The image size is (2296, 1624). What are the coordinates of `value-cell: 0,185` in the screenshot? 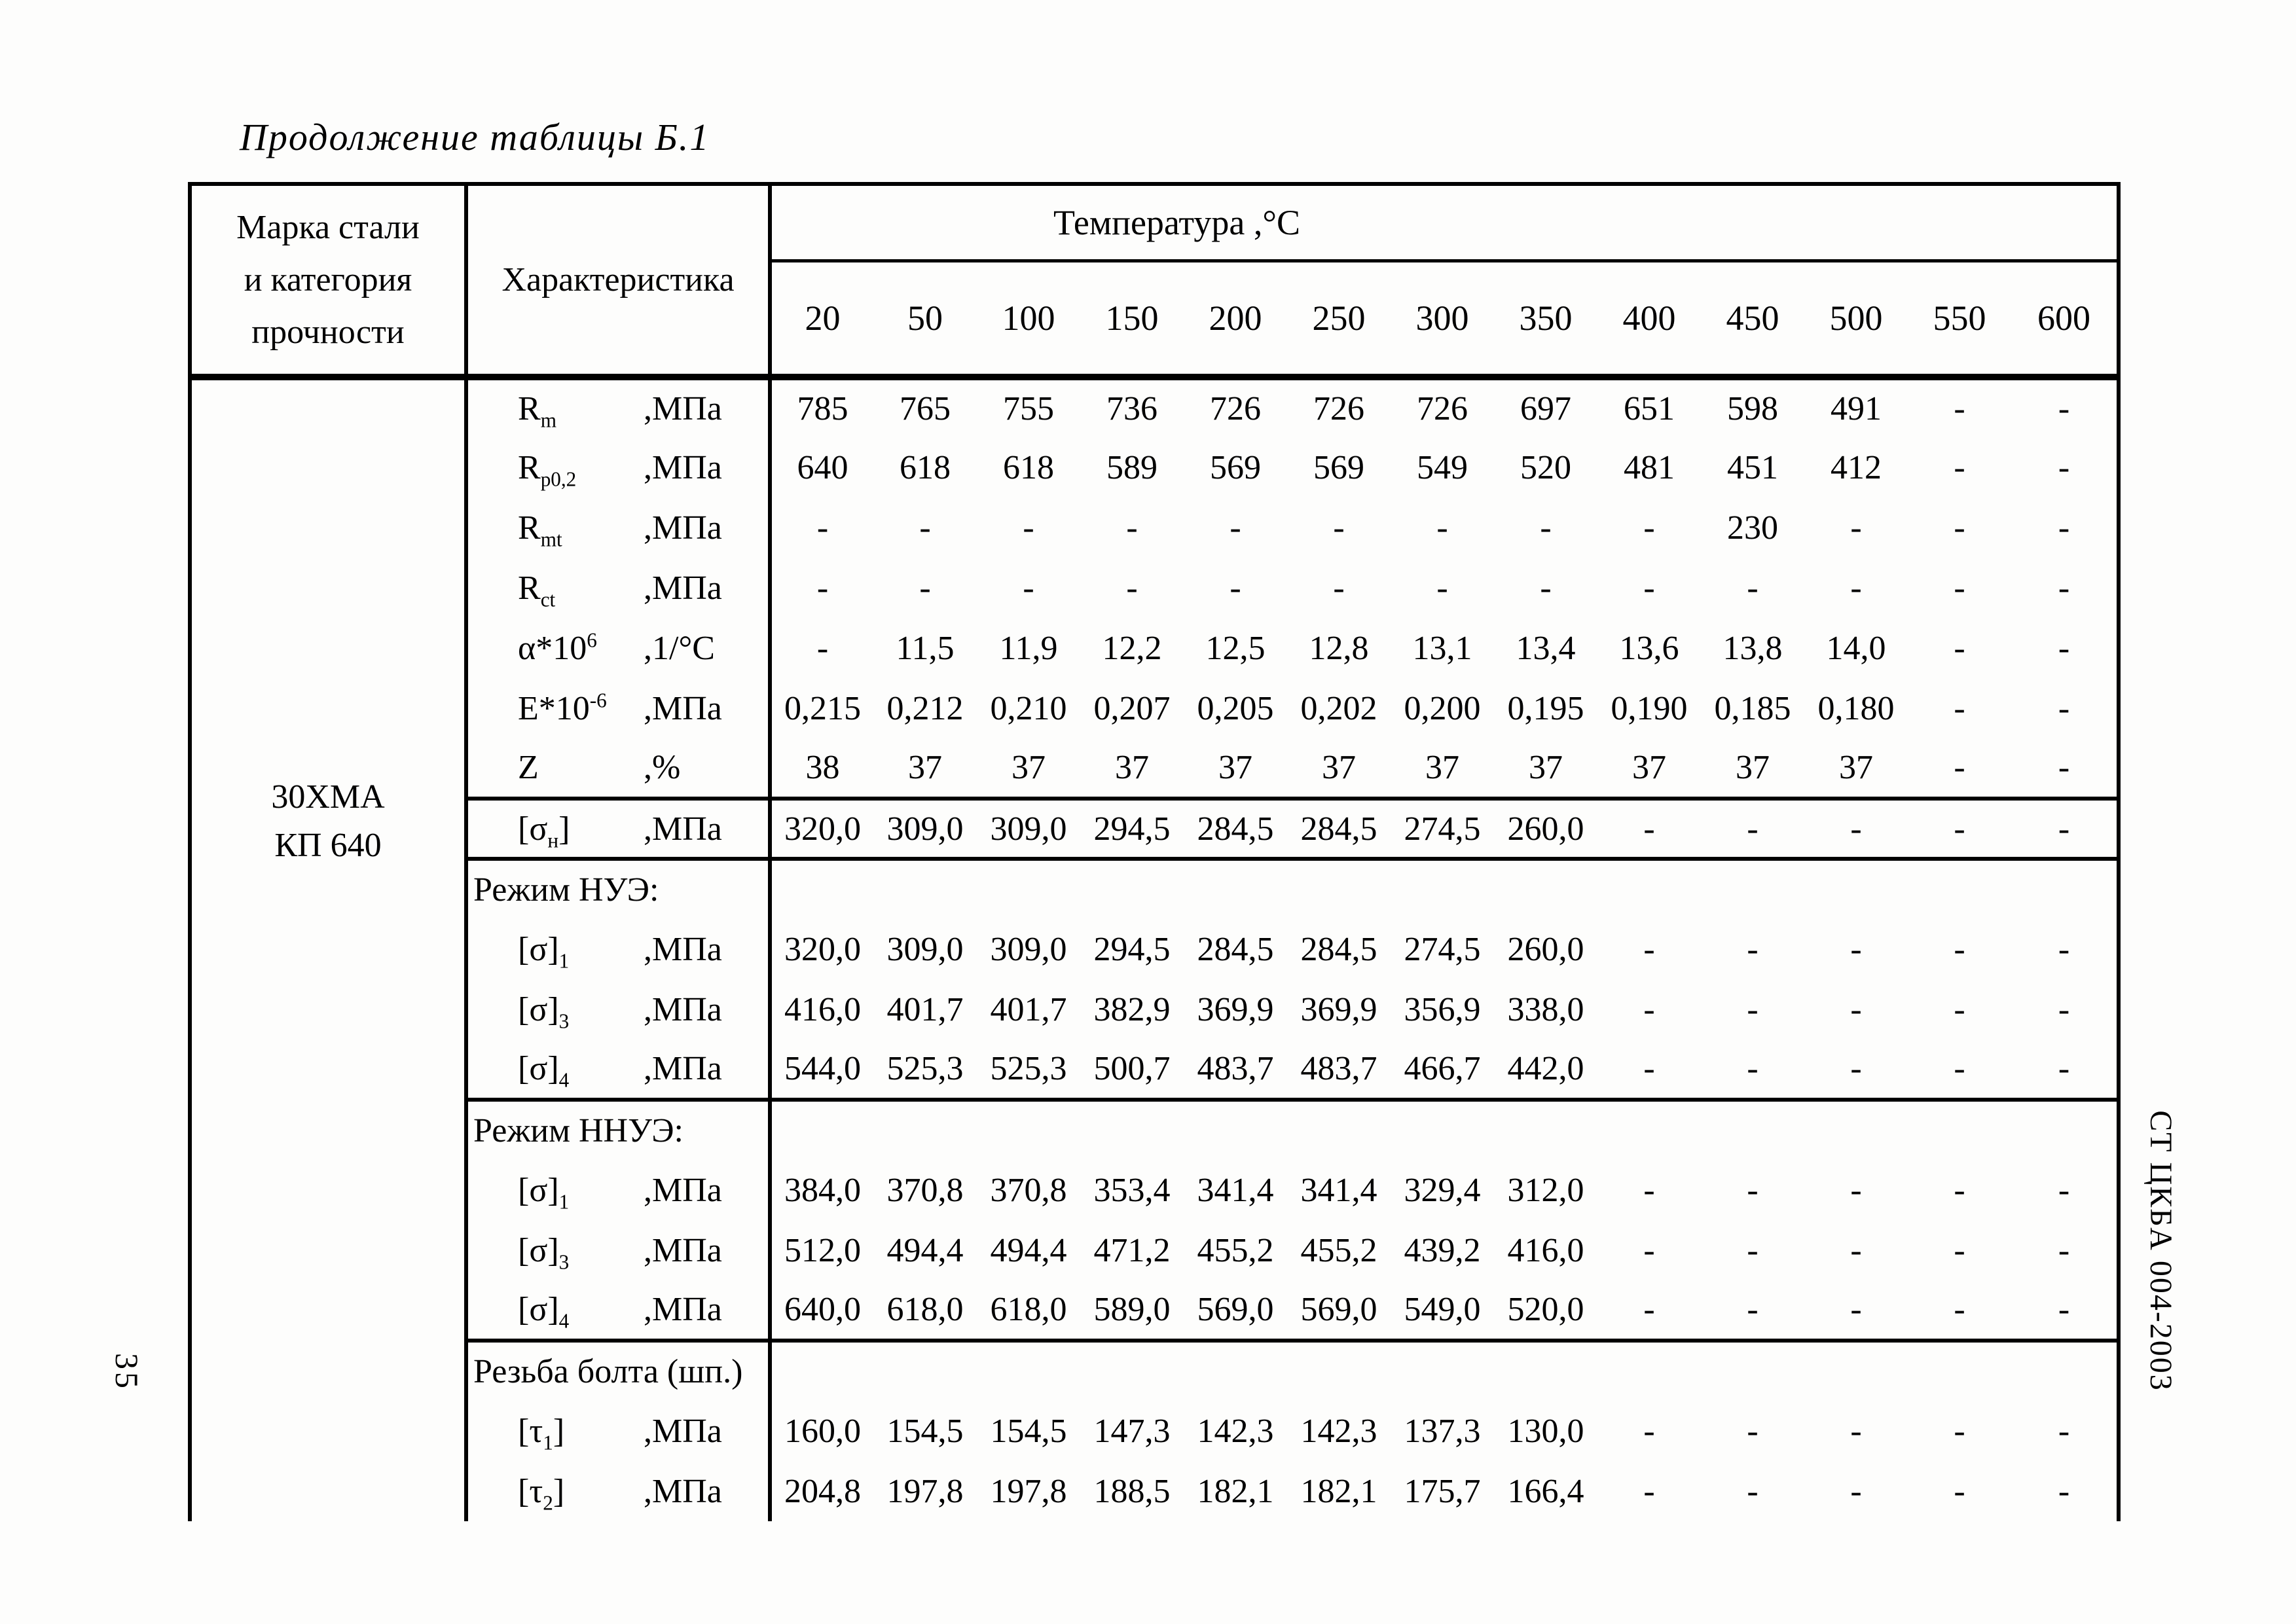 It's located at (1752, 708).